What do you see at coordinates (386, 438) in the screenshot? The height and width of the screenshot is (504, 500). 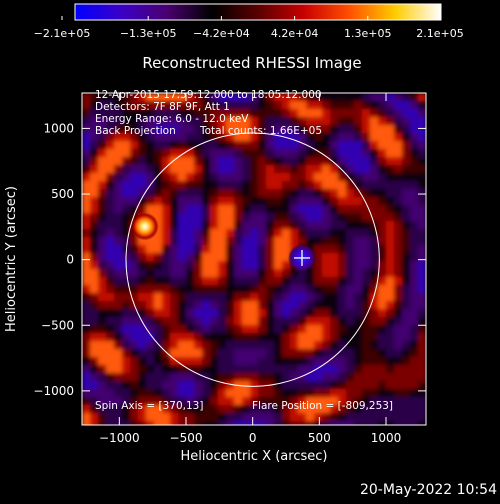 I see `x-tick-label: 1000` at bounding box center [386, 438].